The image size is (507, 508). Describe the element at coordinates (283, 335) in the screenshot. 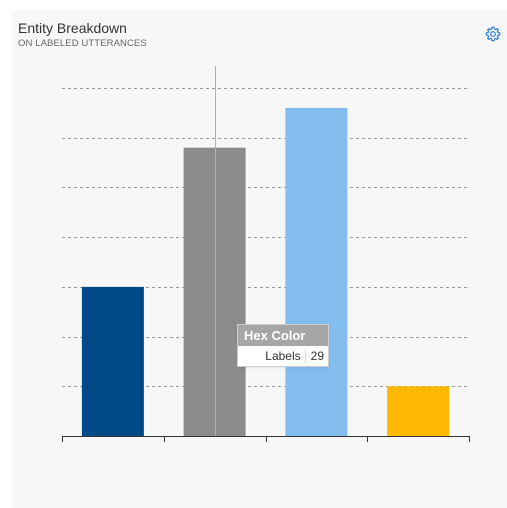

I see `tooltip-title: Hex Color` at that location.